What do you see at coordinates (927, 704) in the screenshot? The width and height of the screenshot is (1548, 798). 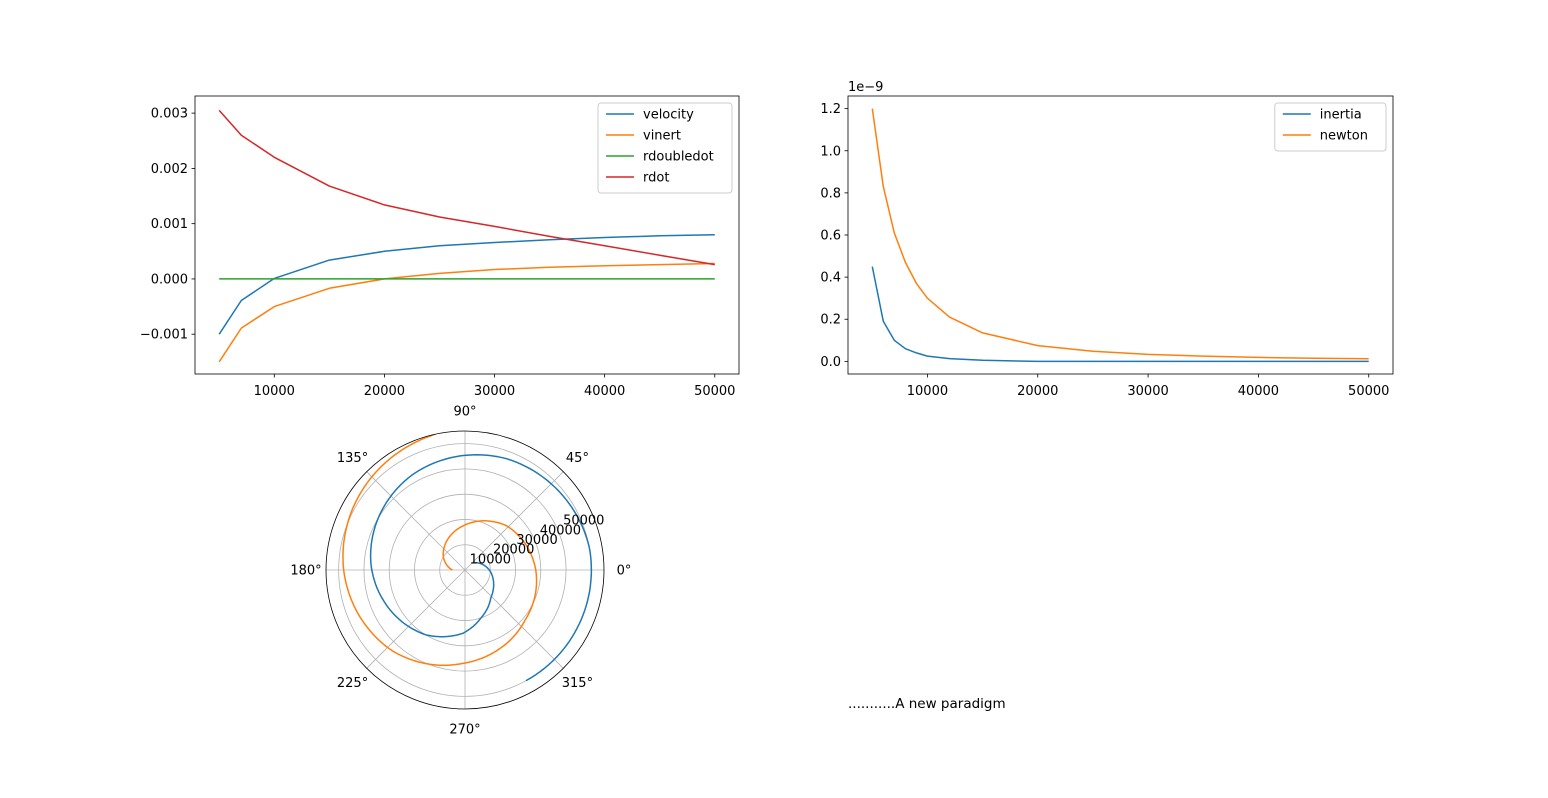 I see `caption-text: ...........A new paradigm` at bounding box center [927, 704].